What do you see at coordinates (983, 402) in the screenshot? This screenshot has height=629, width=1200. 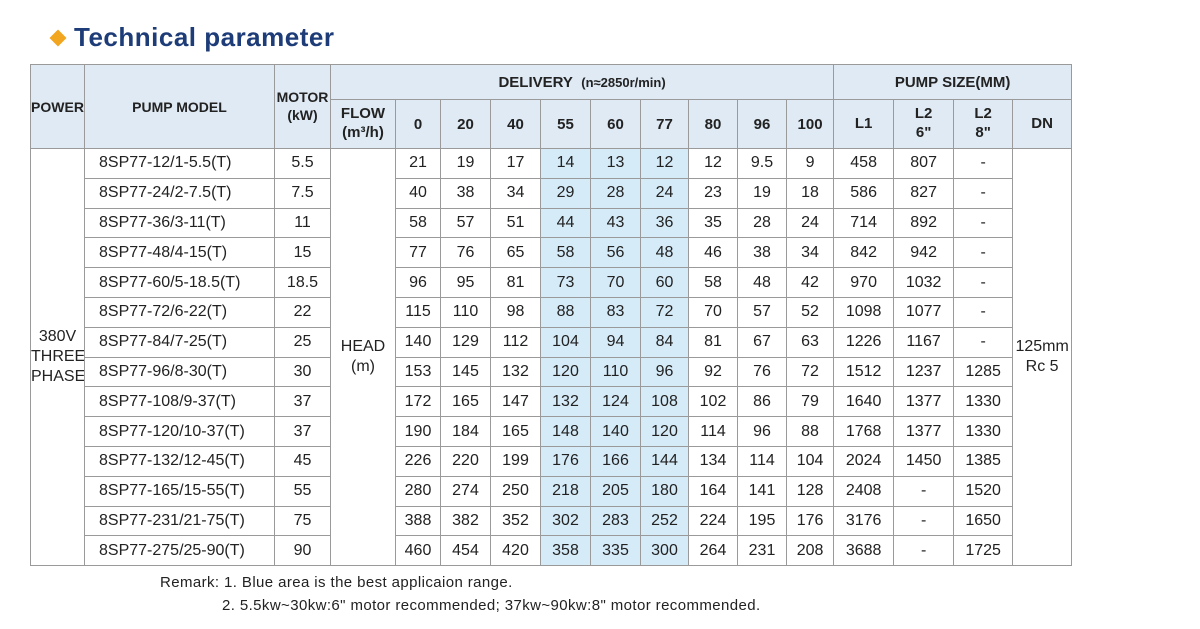 I see `l2-8-cell: 1330` at bounding box center [983, 402].